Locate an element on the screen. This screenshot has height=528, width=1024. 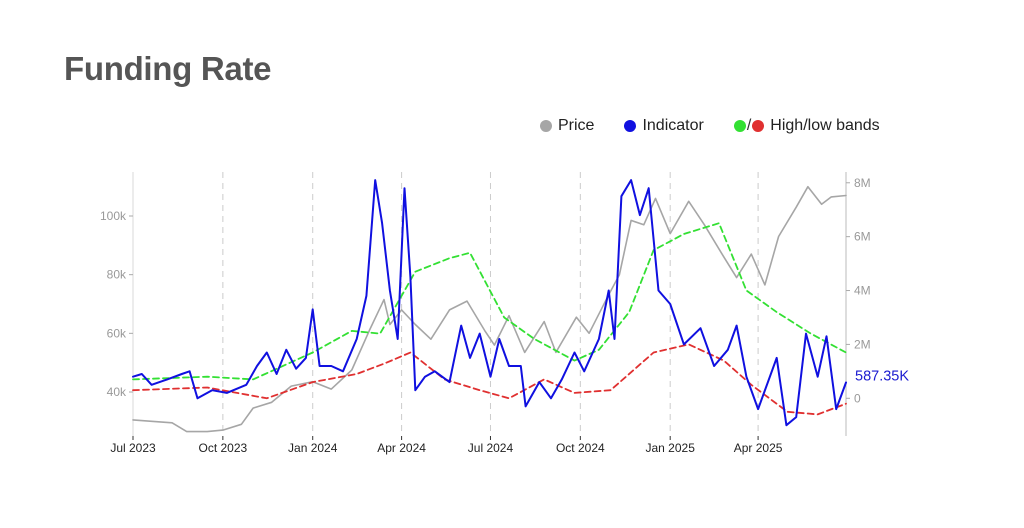
y-right-tick-label: 8M is located at coordinates (862, 183).